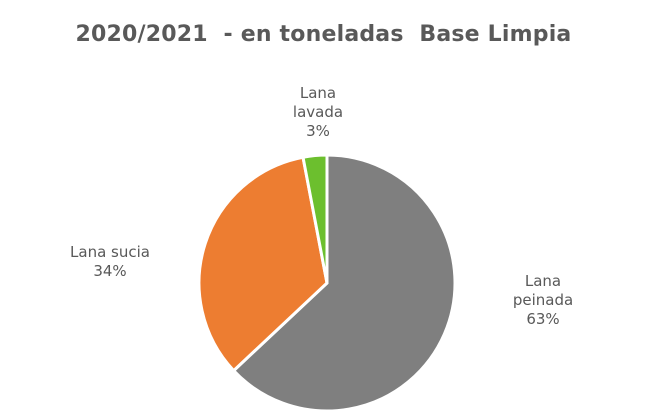 The width and height of the screenshot is (647, 416). I want to click on pie-slice-lana-lavada, so click(315, 219).